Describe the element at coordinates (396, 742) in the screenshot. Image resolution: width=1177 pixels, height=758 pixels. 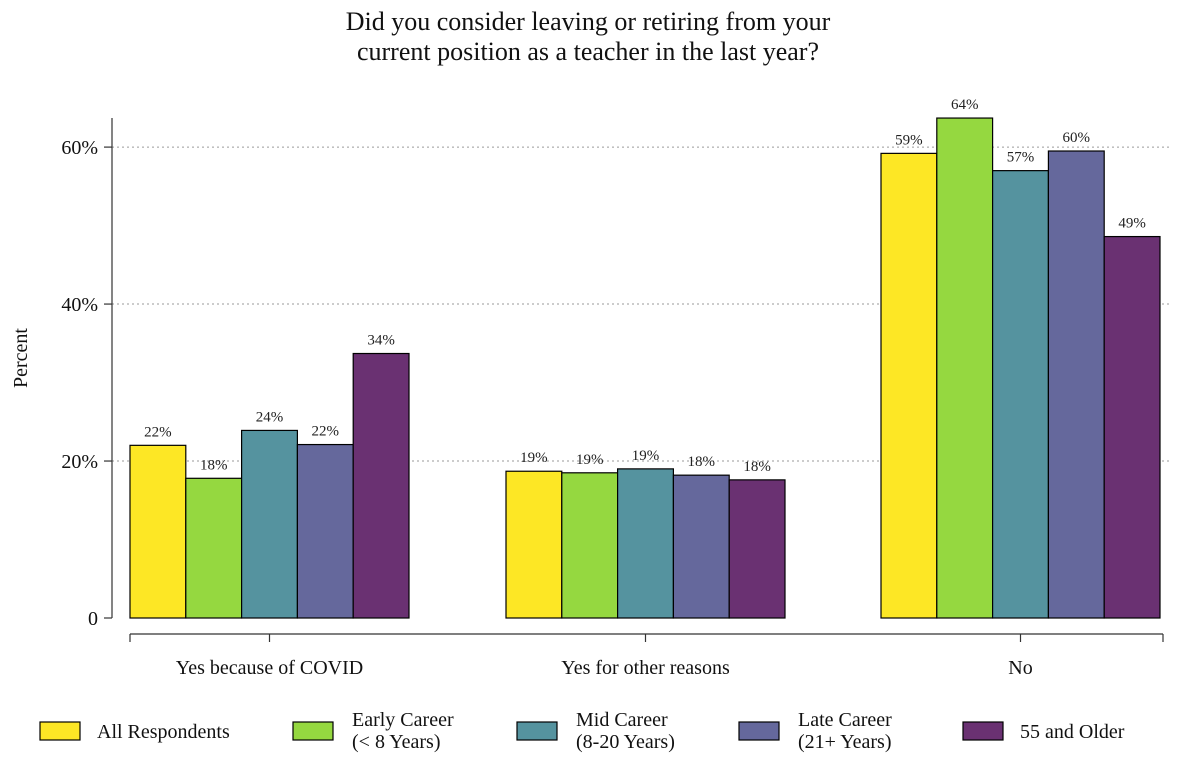
I see `legend-label: (< 8 Years)` at that location.